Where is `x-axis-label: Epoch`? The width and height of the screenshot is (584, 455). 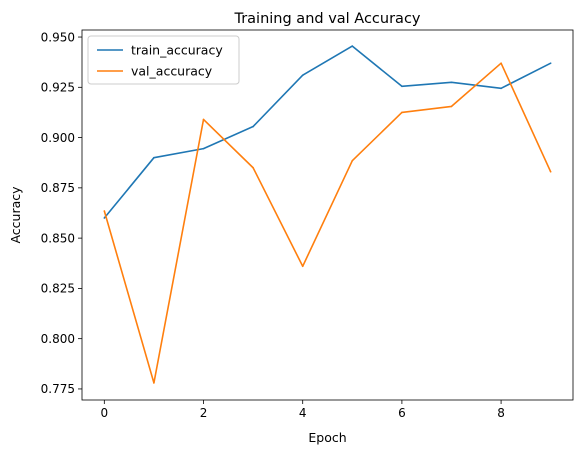
x-axis-label: Epoch is located at coordinates (327, 437).